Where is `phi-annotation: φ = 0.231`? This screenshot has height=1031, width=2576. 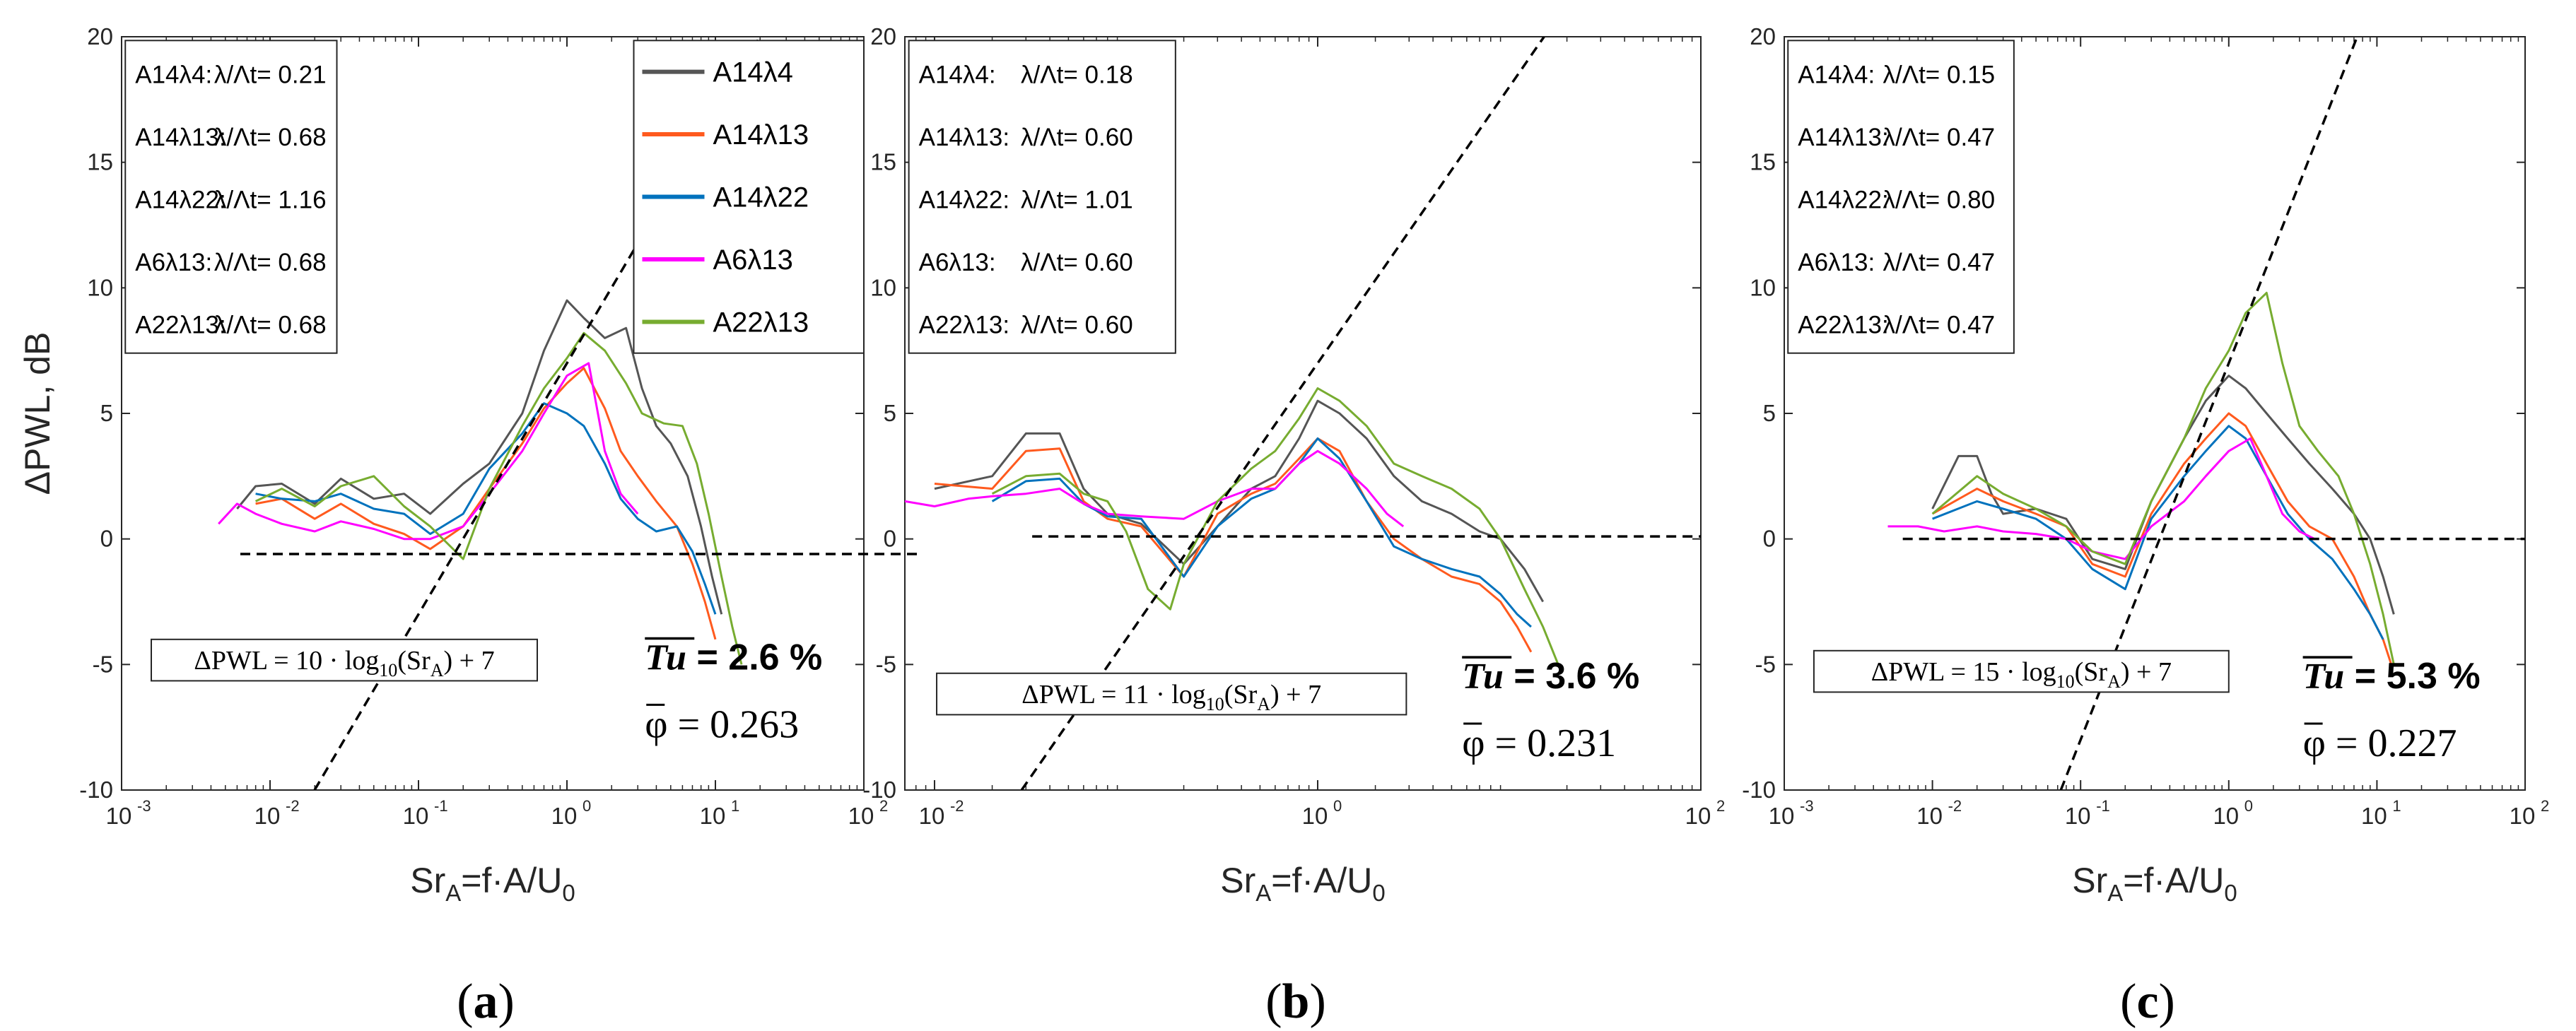 phi-annotation: φ = 0.231 is located at coordinates (1539, 743).